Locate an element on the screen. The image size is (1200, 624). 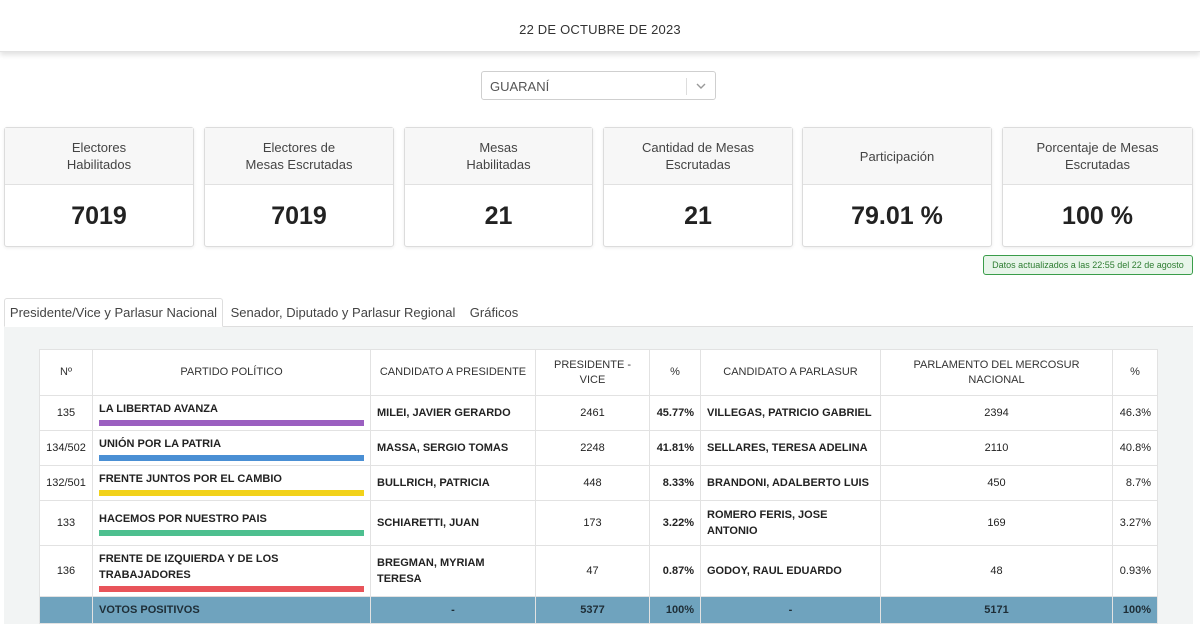
card-mesas-escrutadas: Cantidad de Mesas Escrutadas 21 is located at coordinates (698, 187).